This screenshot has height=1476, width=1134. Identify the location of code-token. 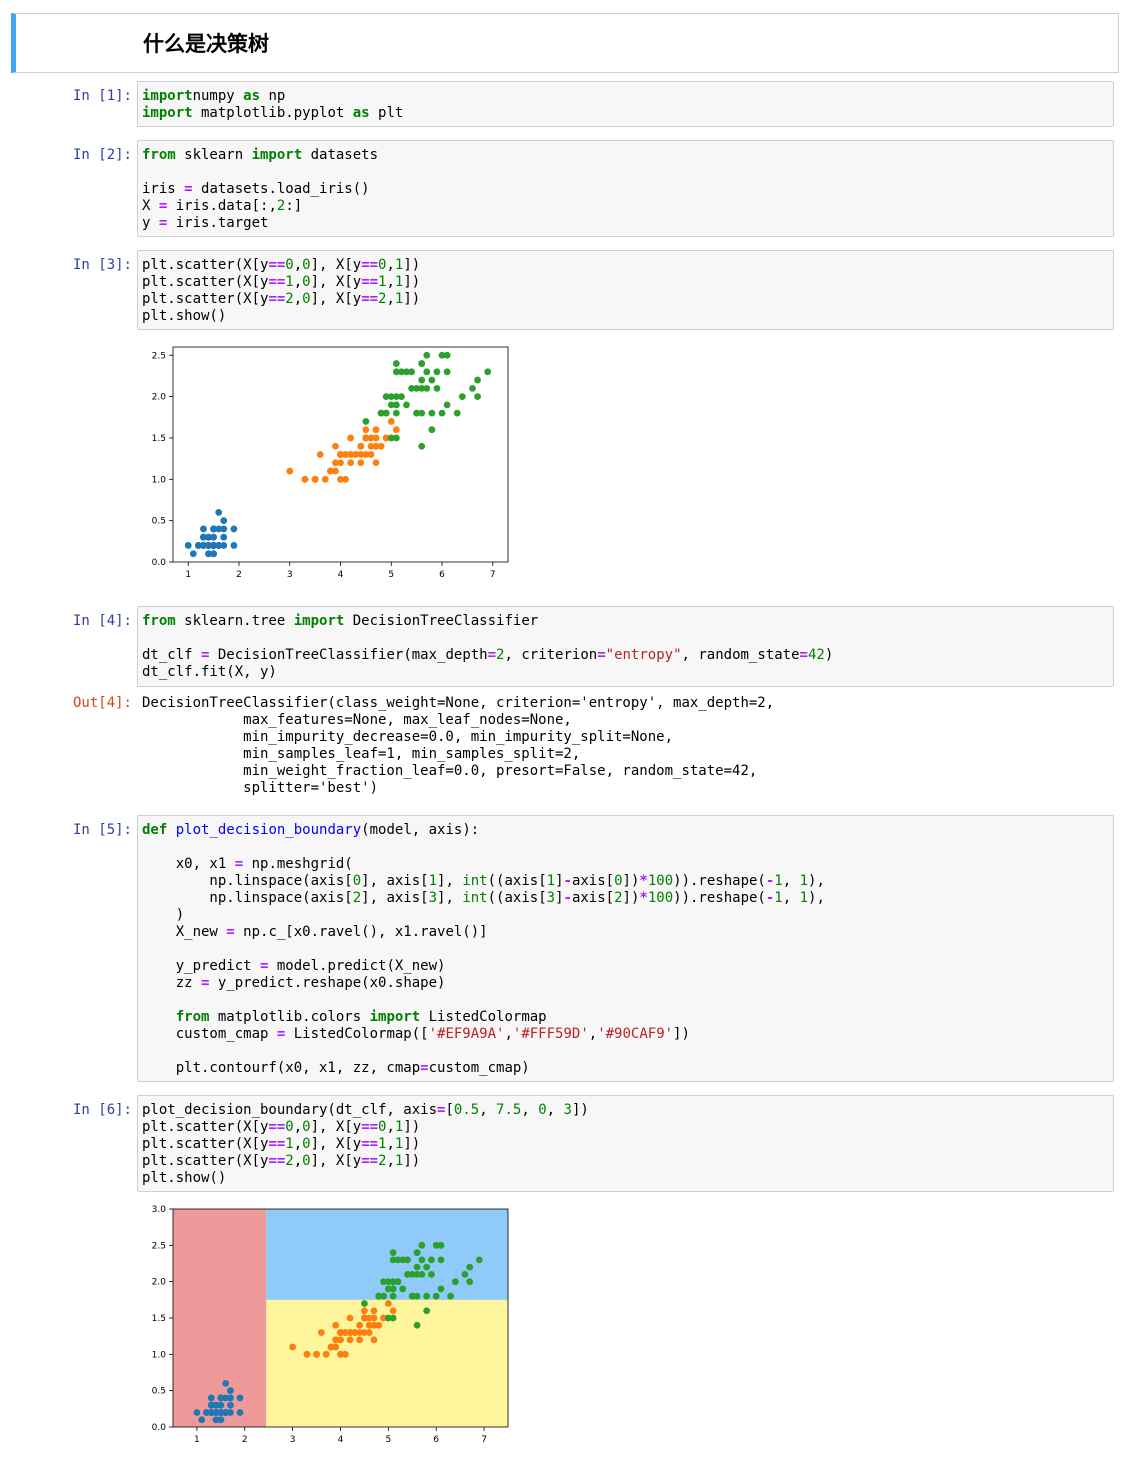
(171, 830).